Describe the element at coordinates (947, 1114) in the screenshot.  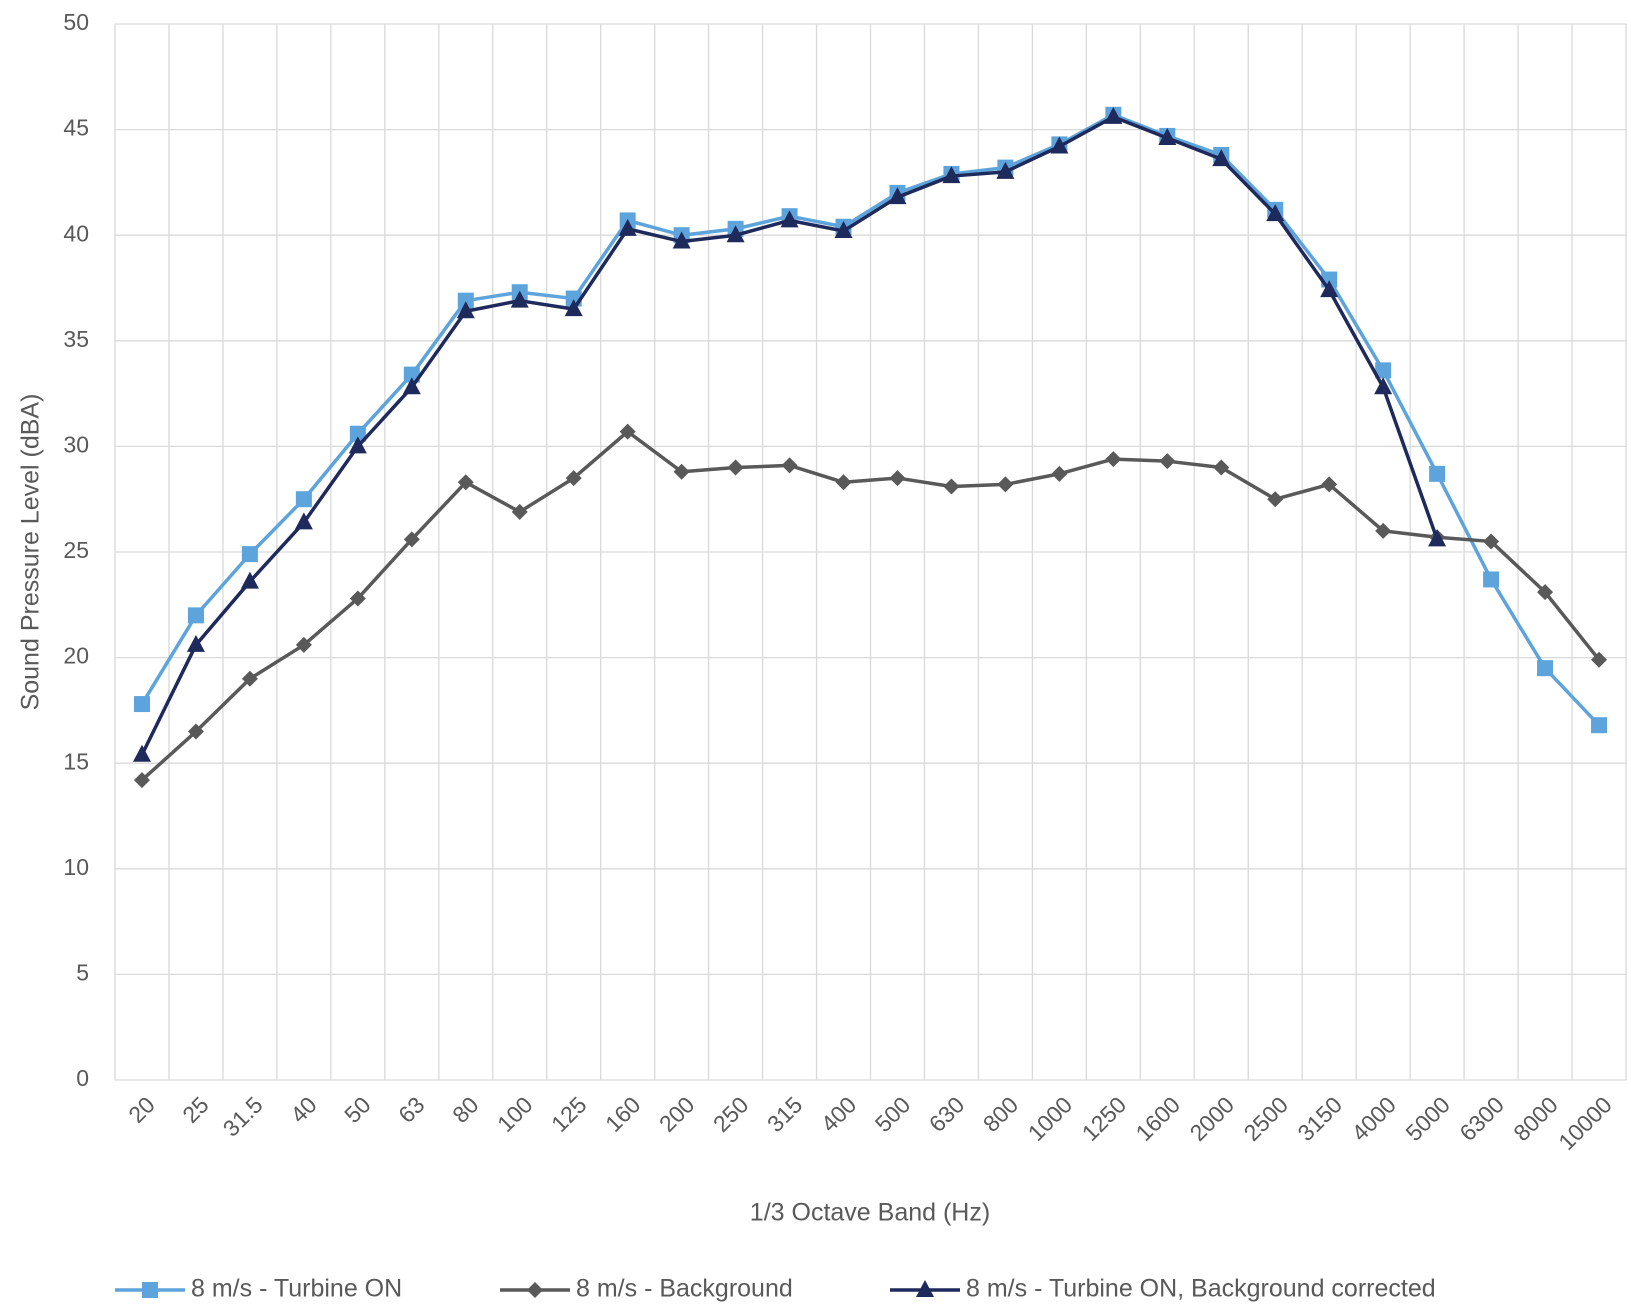
I see `x-tick-label: 630` at that location.